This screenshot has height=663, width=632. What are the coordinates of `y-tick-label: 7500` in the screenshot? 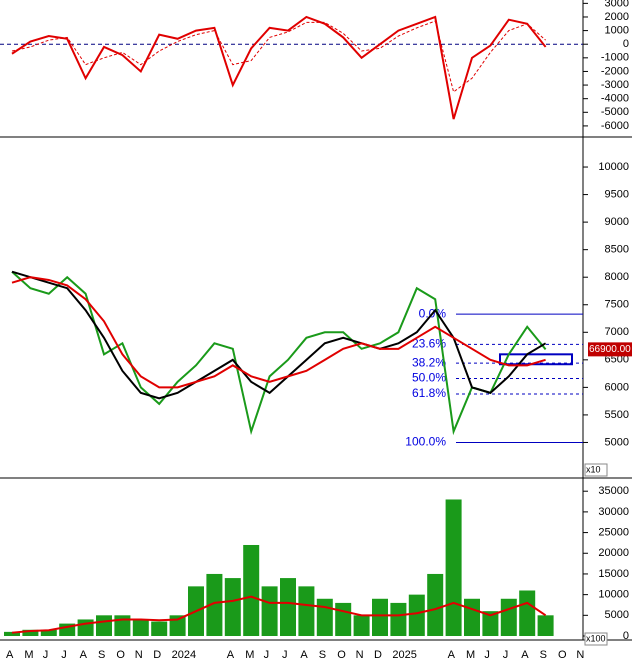 It's located at (617, 305).